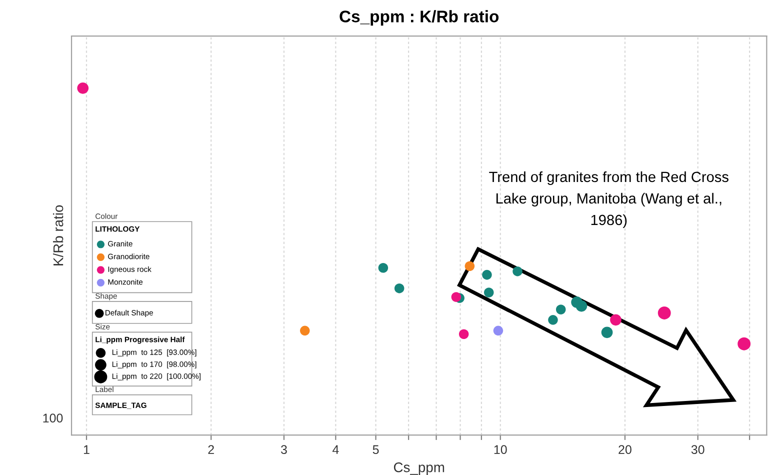 The image size is (769, 475). What do you see at coordinates (697, 449) in the screenshot?
I see `x-tick-label: 30` at bounding box center [697, 449].